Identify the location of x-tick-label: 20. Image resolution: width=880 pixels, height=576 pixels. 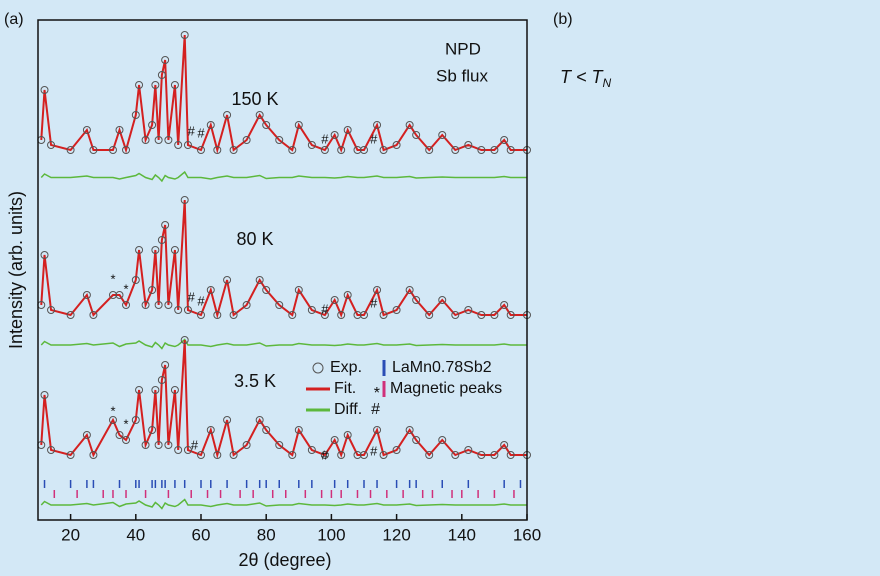
(70, 534).